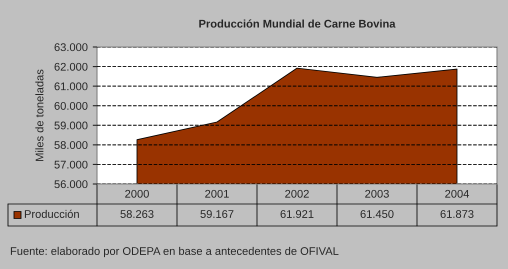 The image size is (508, 269). What do you see at coordinates (297, 194) in the screenshot?
I see `x-tick-label: 2002` at bounding box center [297, 194].